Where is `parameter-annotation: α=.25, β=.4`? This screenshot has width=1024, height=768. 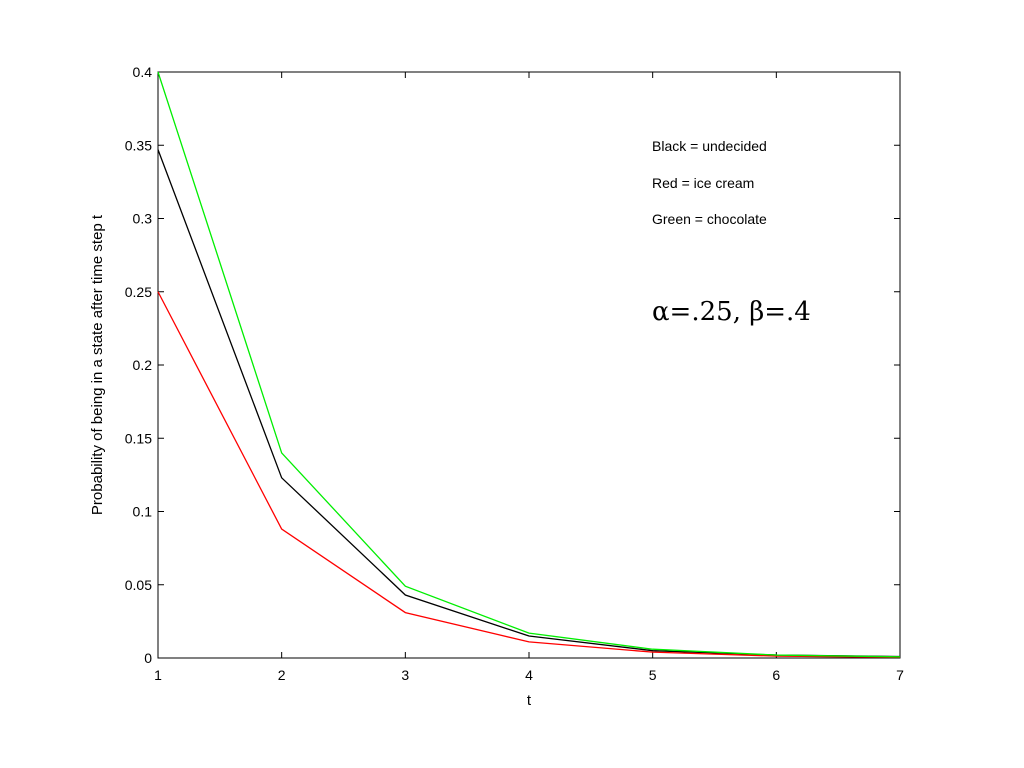 parameter-annotation: α=.25, β=.4 is located at coordinates (731, 312).